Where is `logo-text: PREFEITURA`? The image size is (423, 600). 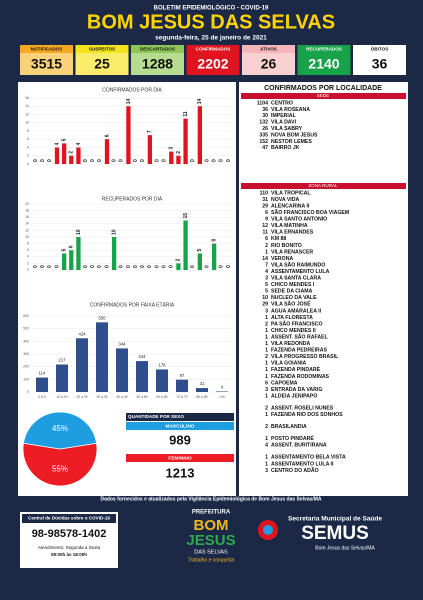 logo-text: PREFEITURA is located at coordinates (211, 513).